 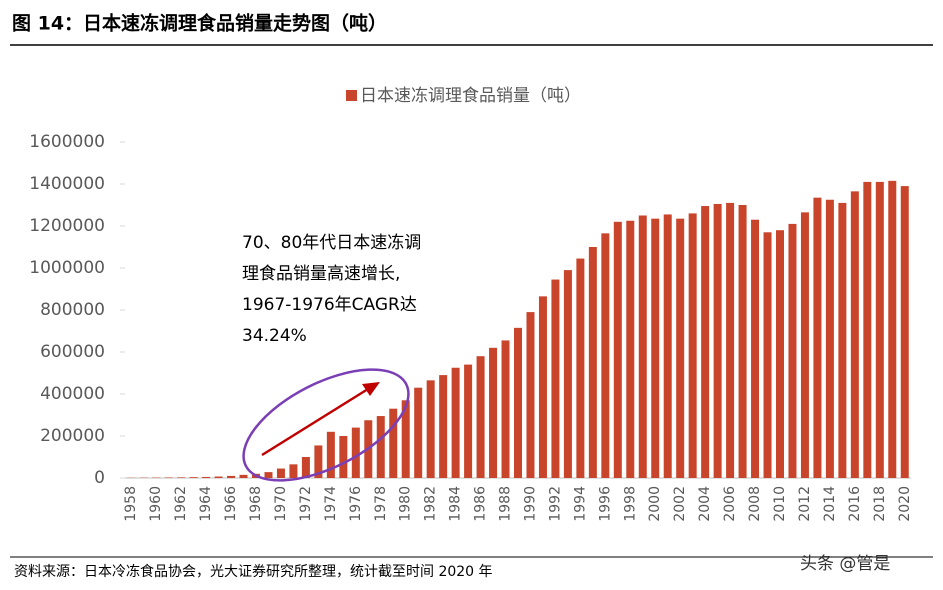 I want to click on y-tick-label: 1000000, so click(x=67, y=268).